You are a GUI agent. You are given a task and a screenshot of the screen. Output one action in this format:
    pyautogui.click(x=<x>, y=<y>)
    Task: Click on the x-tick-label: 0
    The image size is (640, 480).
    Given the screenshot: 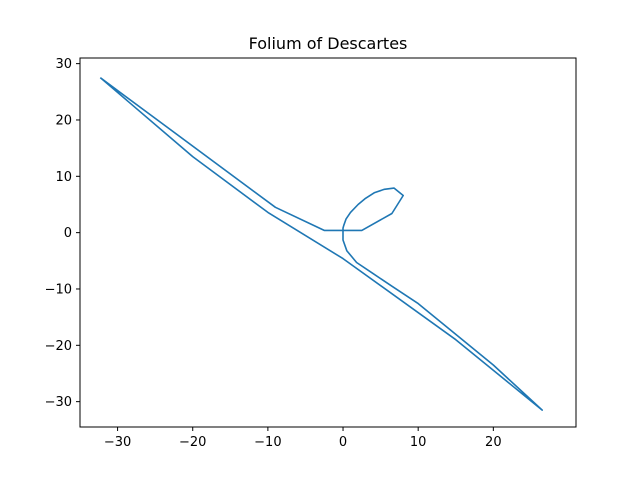 What is the action you would take?
    pyautogui.click(x=343, y=442)
    